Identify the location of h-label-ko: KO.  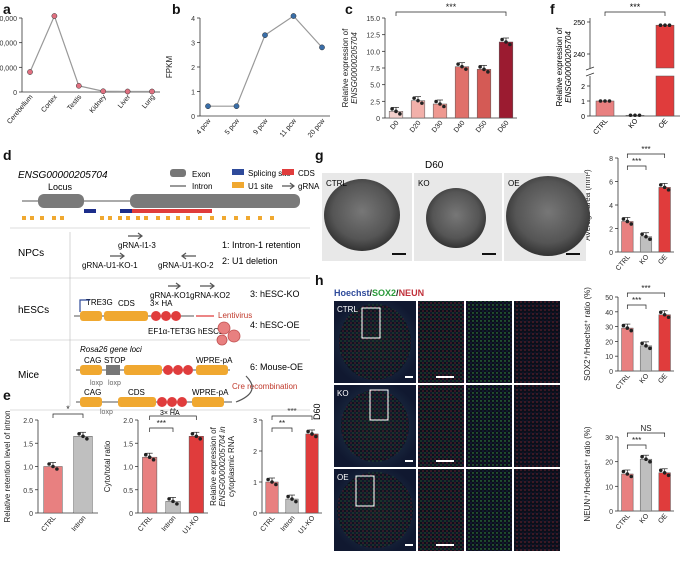
(343, 393).